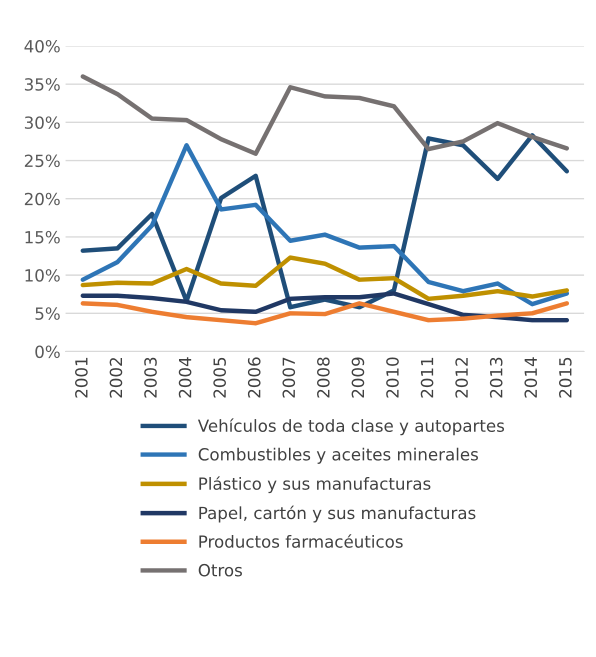 The width and height of the screenshot is (596, 657). What do you see at coordinates (358, 378) in the screenshot?
I see `x-tick-label: 2009` at bounding box center [358, 378].